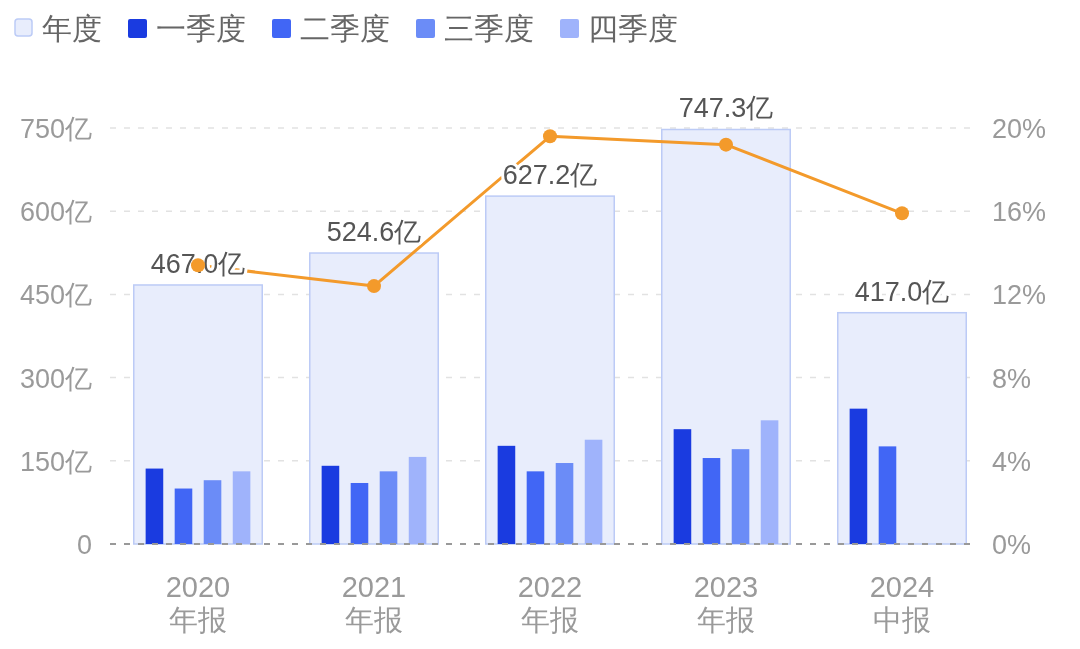  Describe the element at coordinates (489, 28) in the screenshot. I see `legend-label: 三季度` at that location.